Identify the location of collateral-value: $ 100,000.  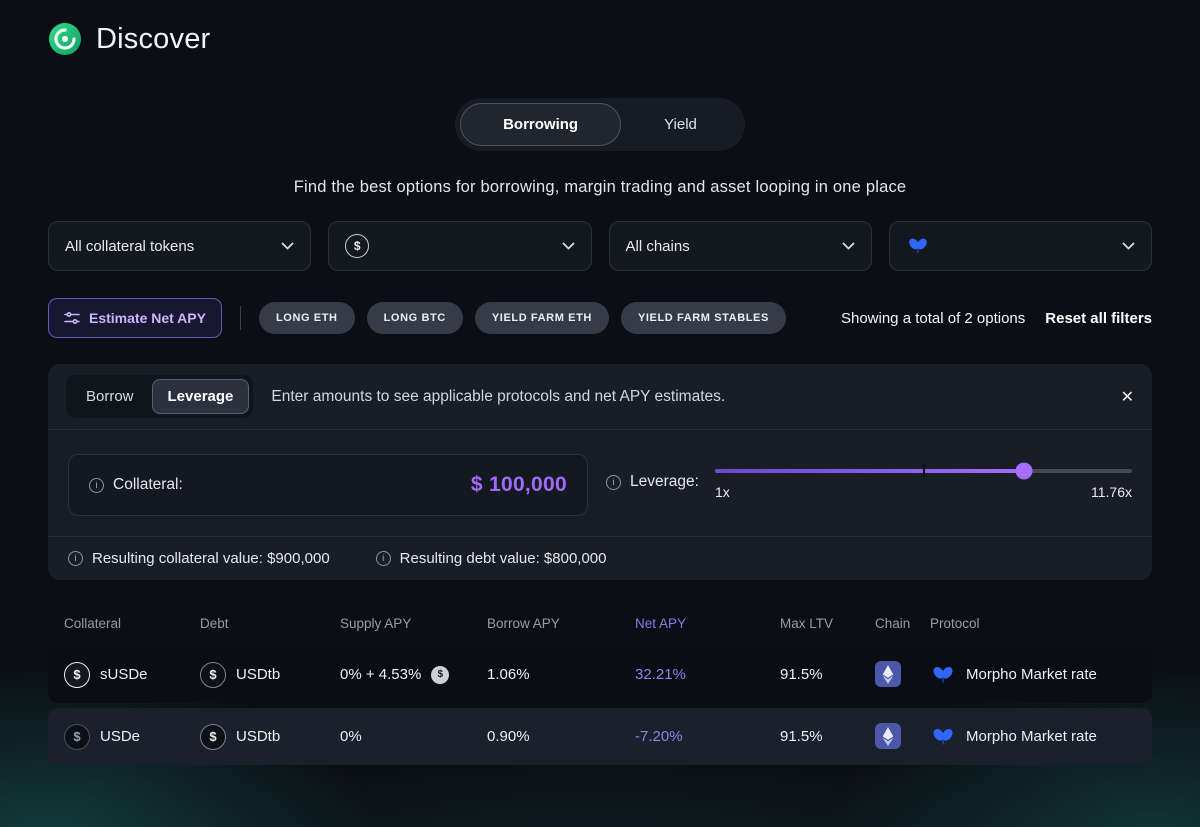
(518, 484).